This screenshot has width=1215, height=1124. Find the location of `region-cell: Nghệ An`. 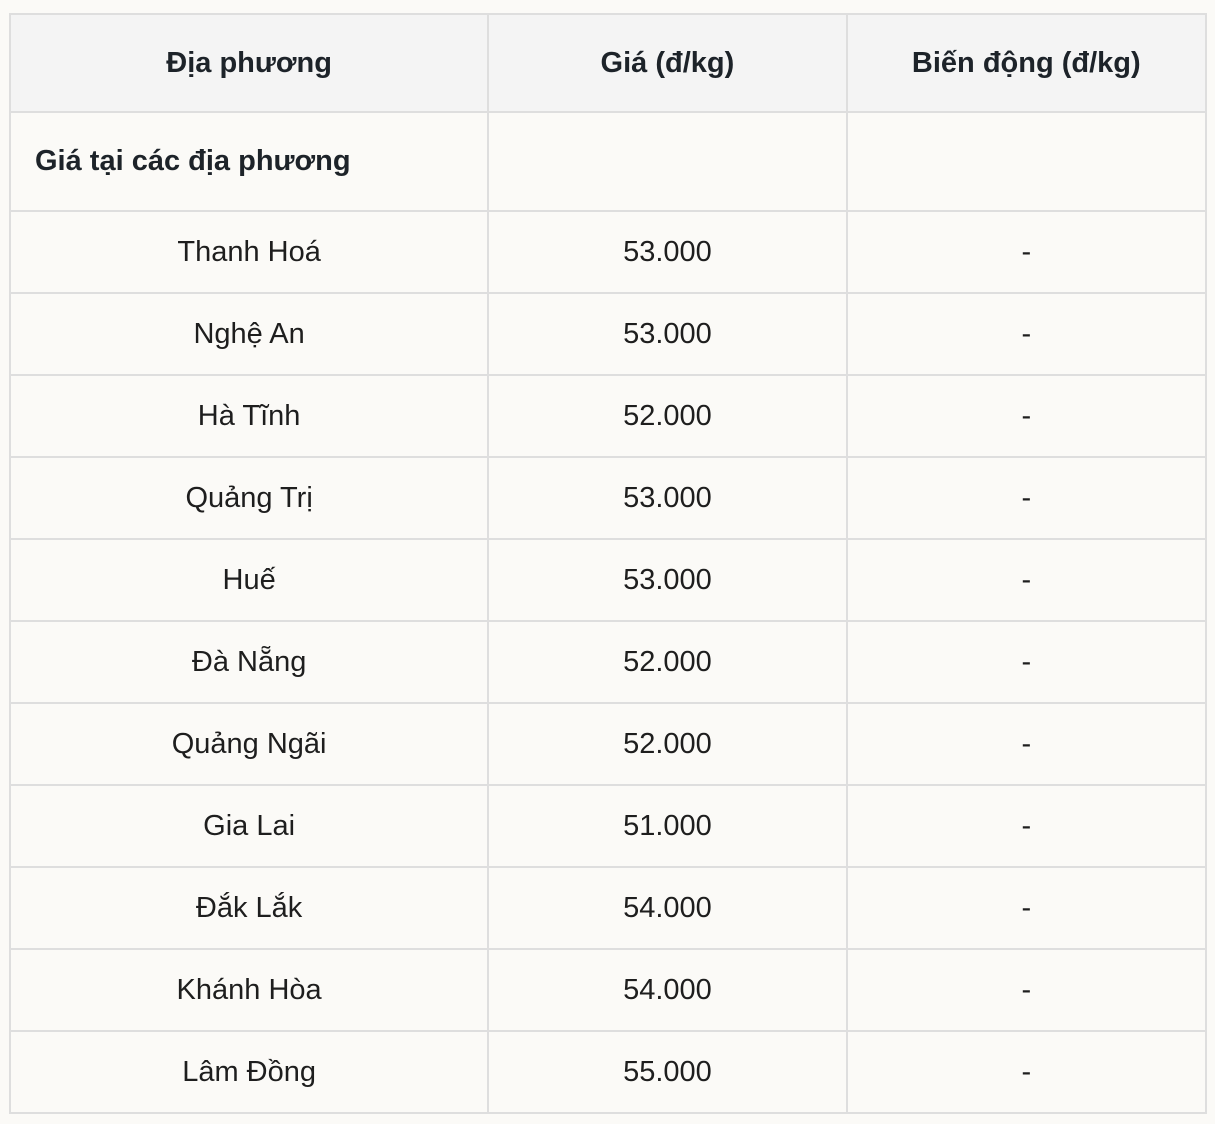

region-cell: Nghệ An is located at coordinates (249, 334).